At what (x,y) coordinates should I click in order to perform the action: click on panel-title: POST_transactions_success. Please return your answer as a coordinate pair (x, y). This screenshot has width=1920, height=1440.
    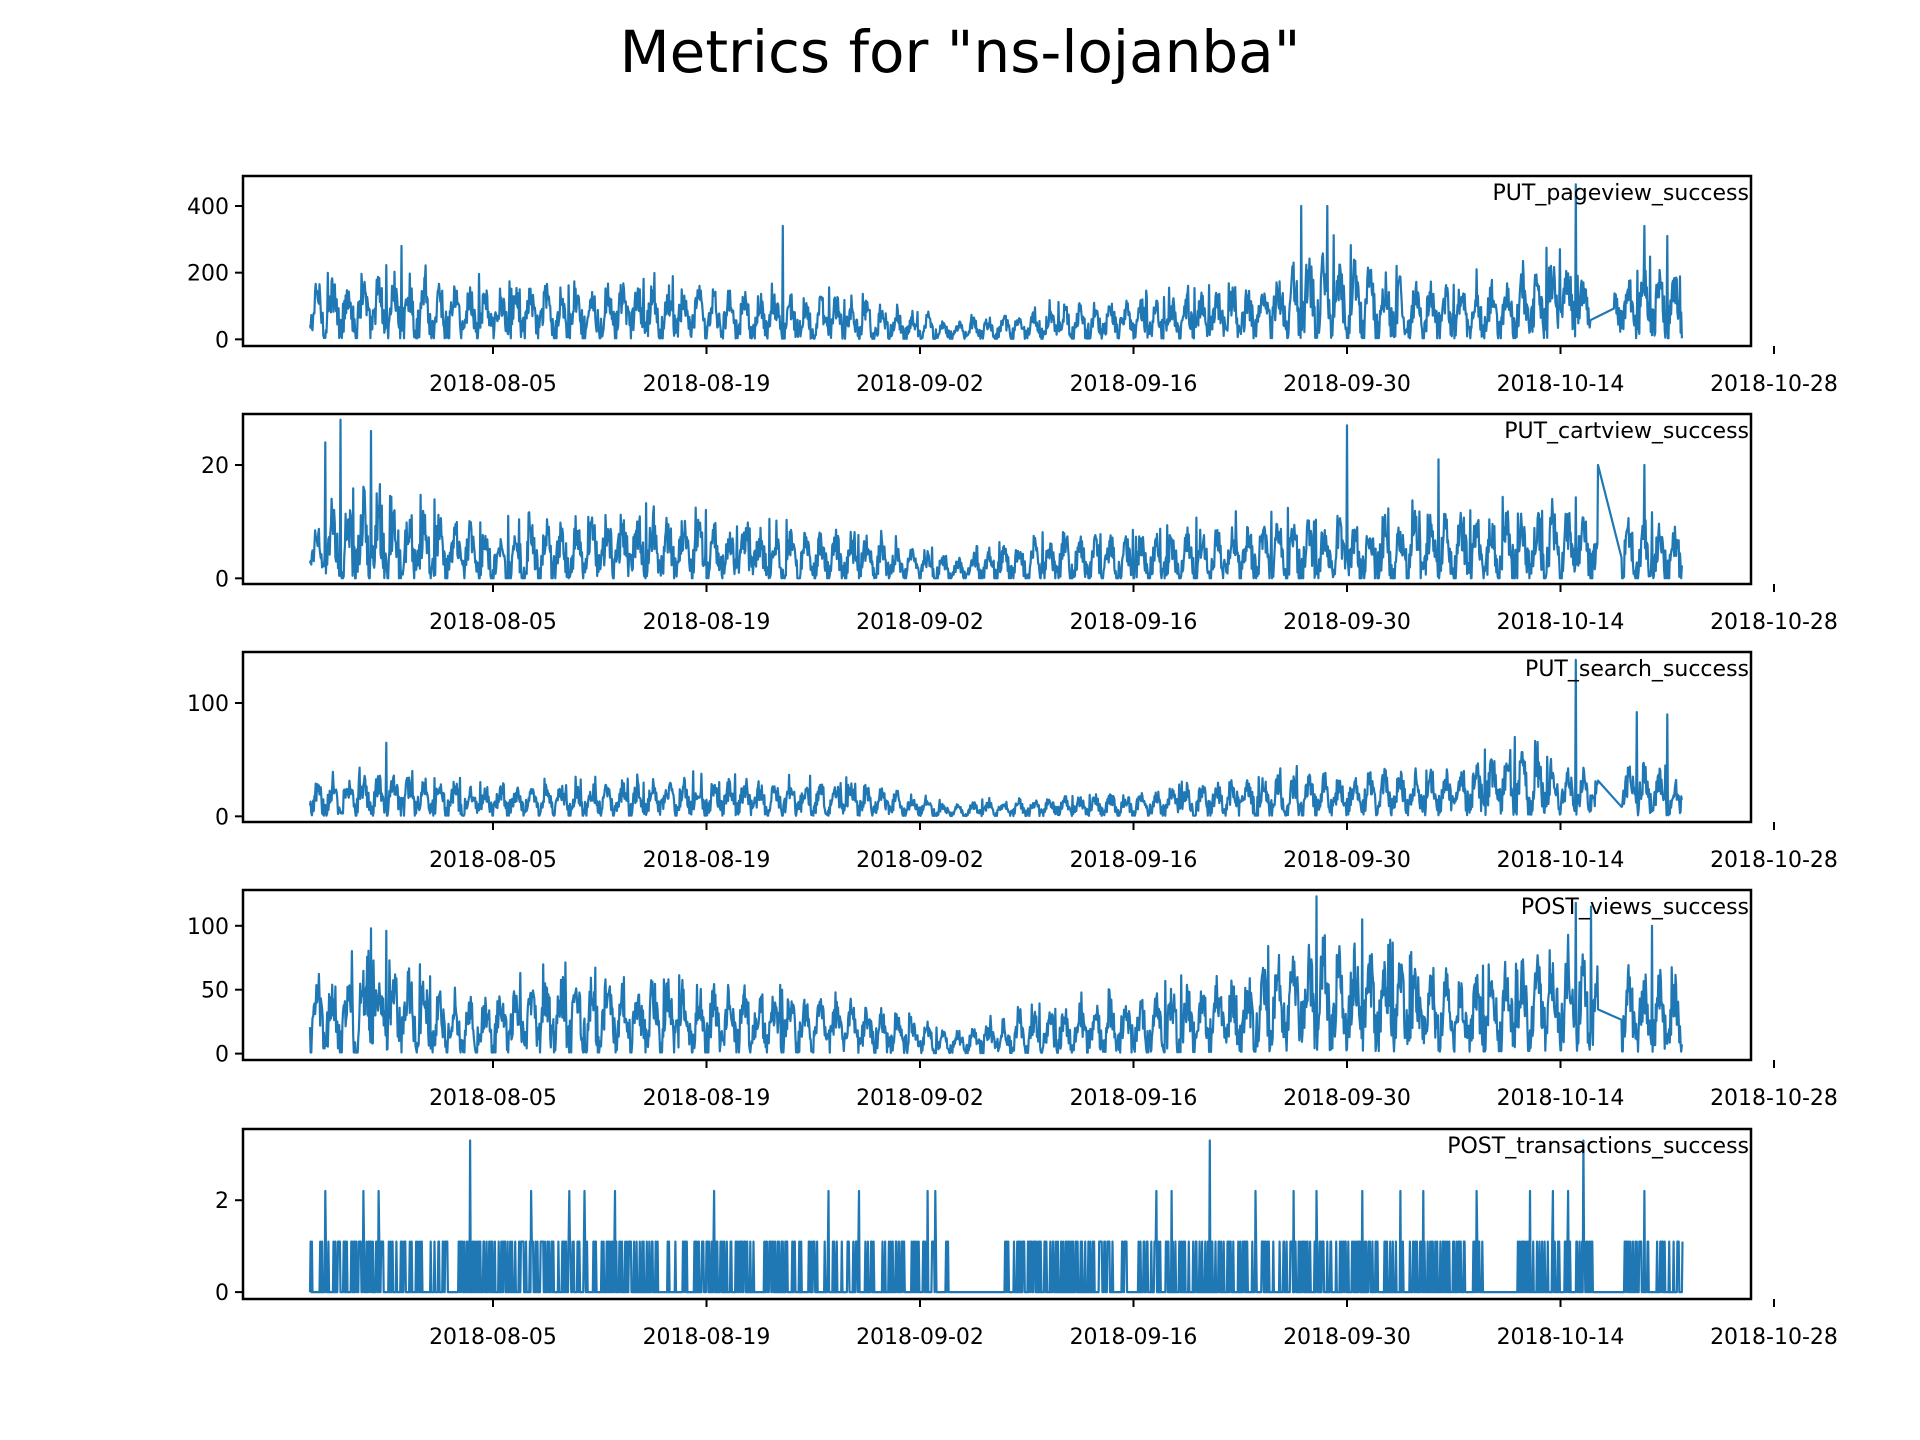
    Looking at the image, I should click on (1598, 1146).